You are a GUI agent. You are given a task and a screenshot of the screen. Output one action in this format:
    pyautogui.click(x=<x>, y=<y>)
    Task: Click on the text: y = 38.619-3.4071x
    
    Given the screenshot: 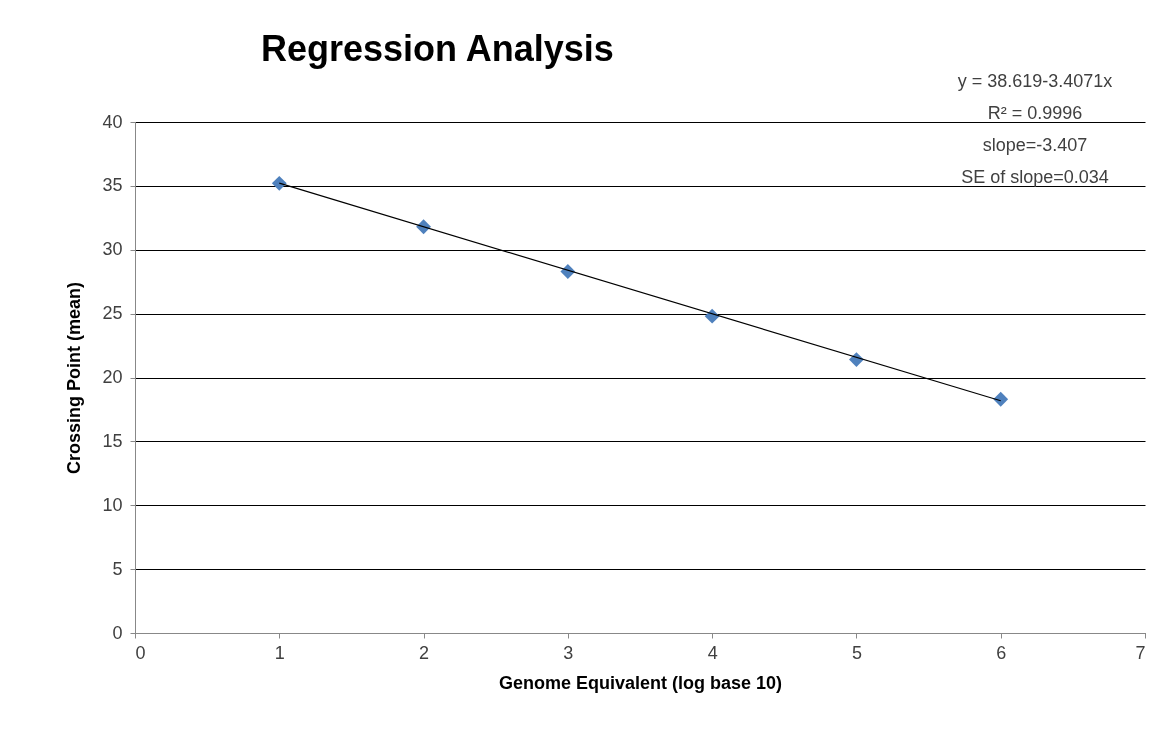 What is the action you would take?
    pyautogui.click(x=1035, y=81)
    